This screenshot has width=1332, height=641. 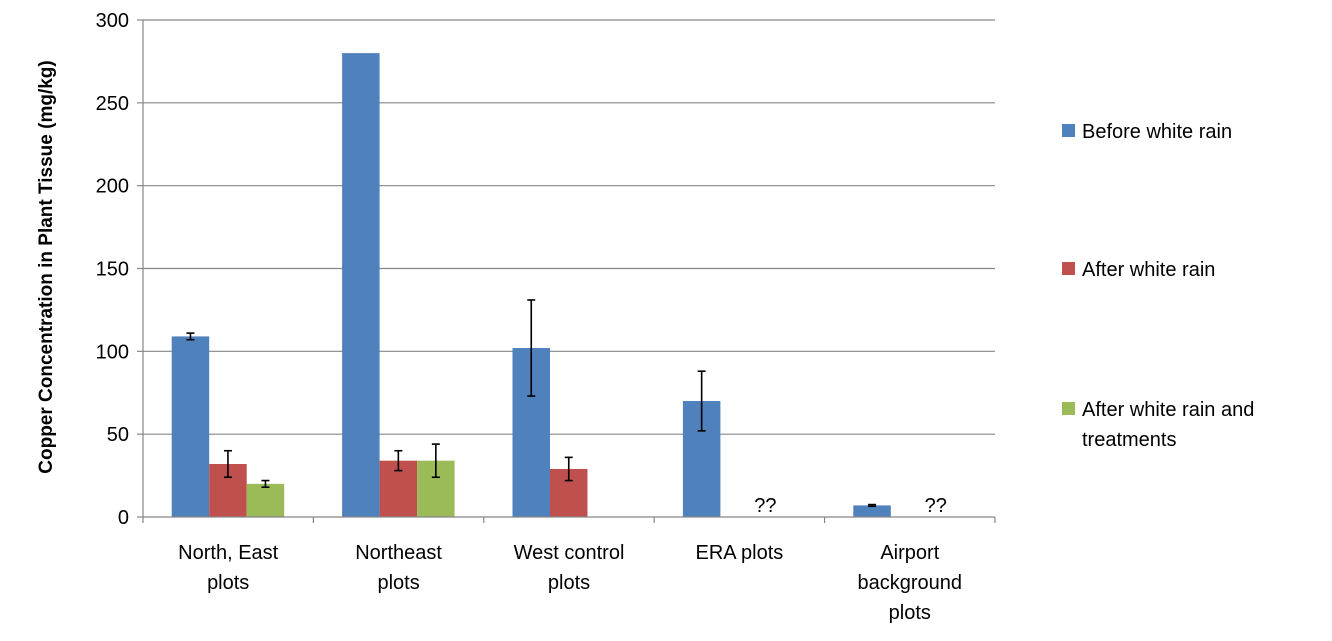 I want to click on y-tick-label: 100, so click(x=112, y=352).